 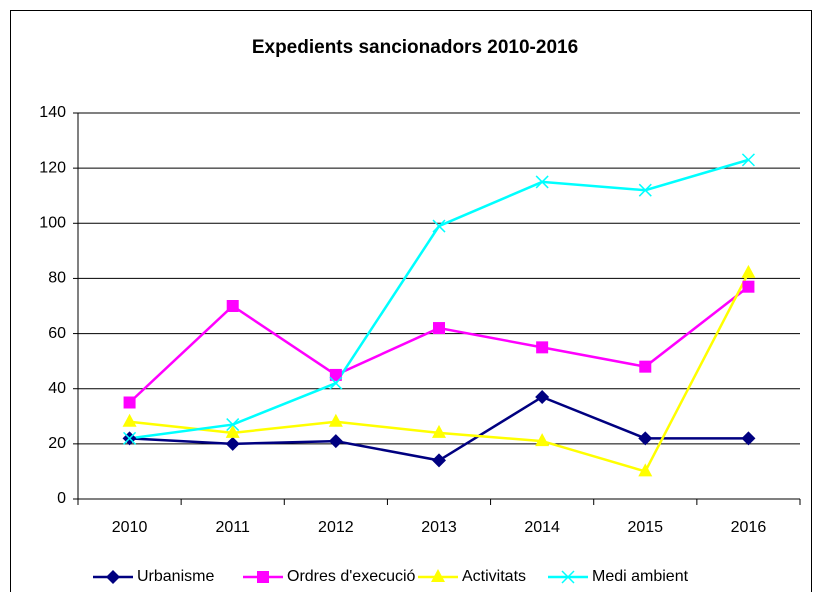 What do you see at coordinates (542, 527) in the screenshot?
I see `x-tick-label: 2014` at bounding box center [542, 527].